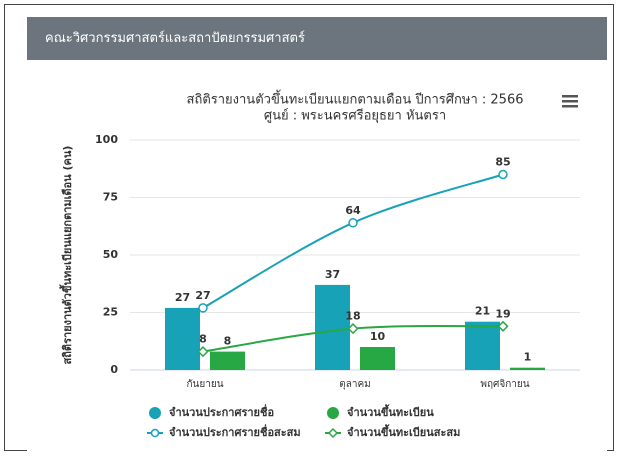 The width and height of the screenshot is (620, 457). I want to click on menu-icon, so click(570, 101).